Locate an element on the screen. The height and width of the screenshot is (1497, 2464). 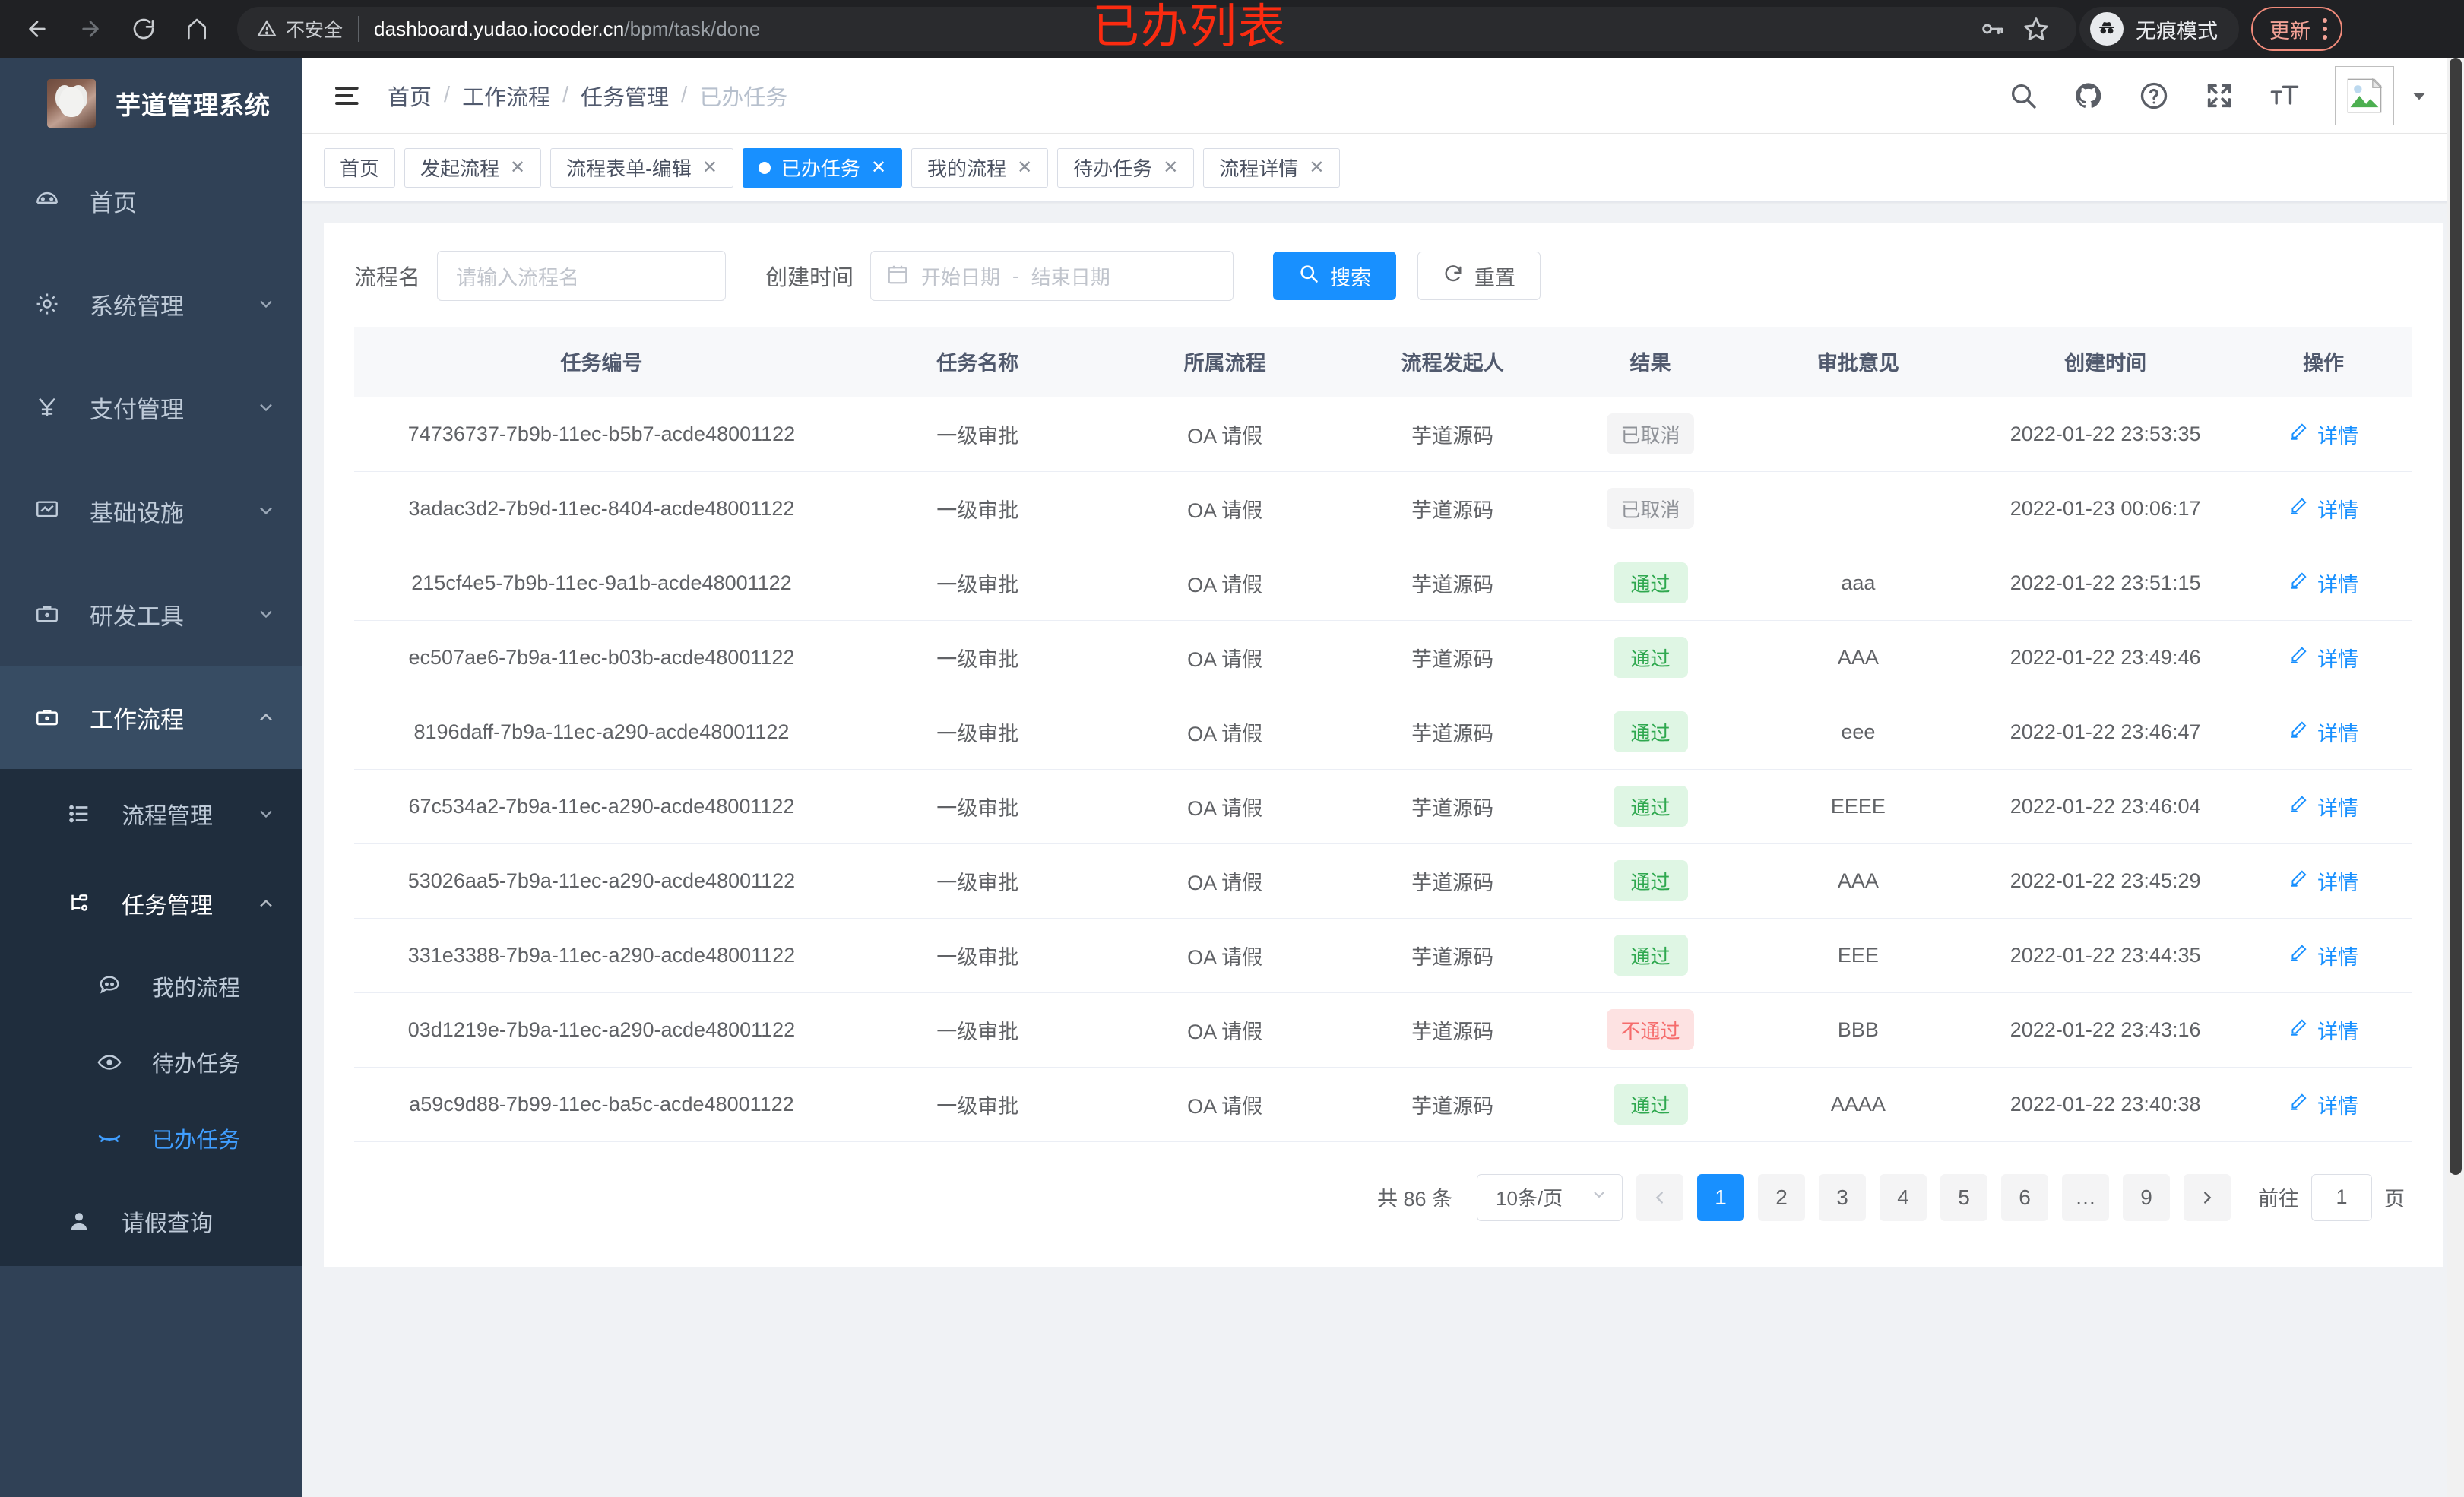
next-page-button is located at coordinates (2207, 1197).